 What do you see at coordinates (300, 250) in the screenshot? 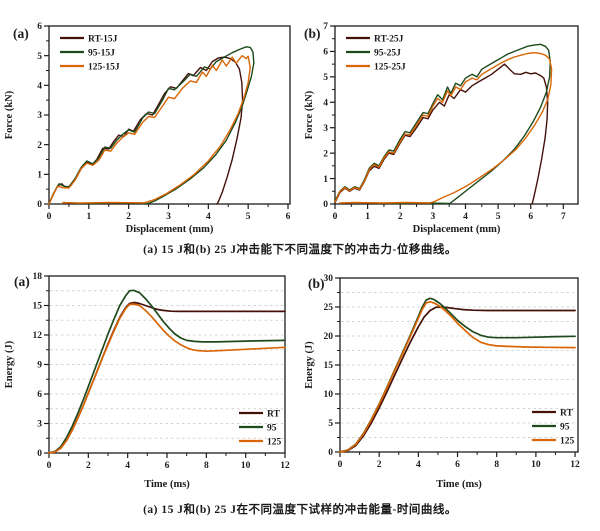
I see `caption-force-displacement: (a) 15 J和(b) 25 J冲击能下不同温度下的冲击力-位移曲线。` at bounding box center [300, 250].